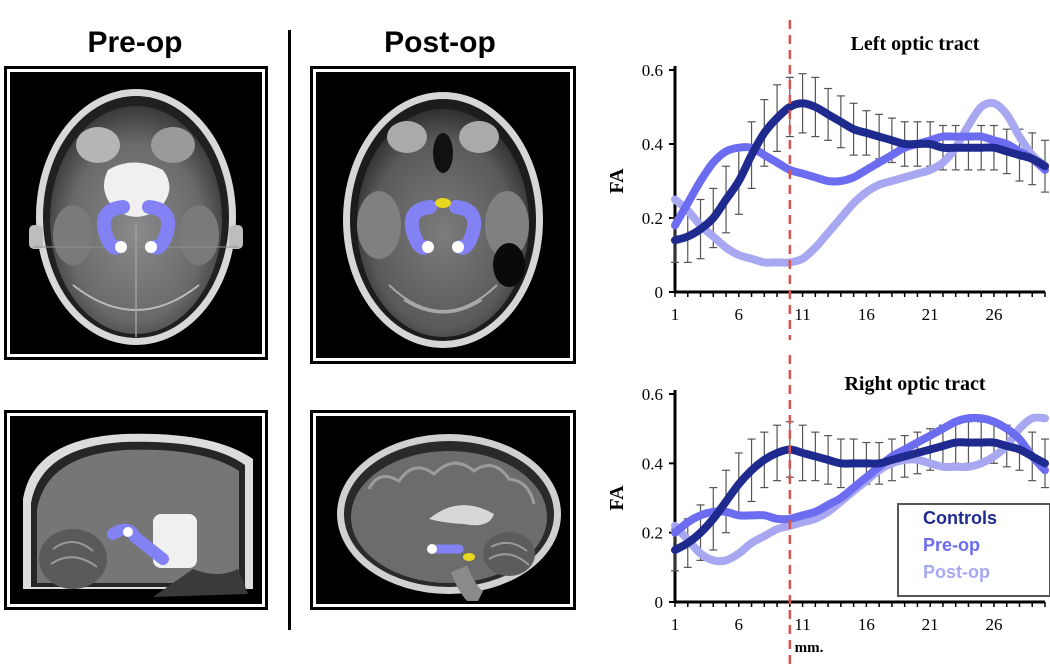  Describe the element at coordinates (915, 44) in the screenshot. I see `left-chart-title: Left optic tract` at that location.